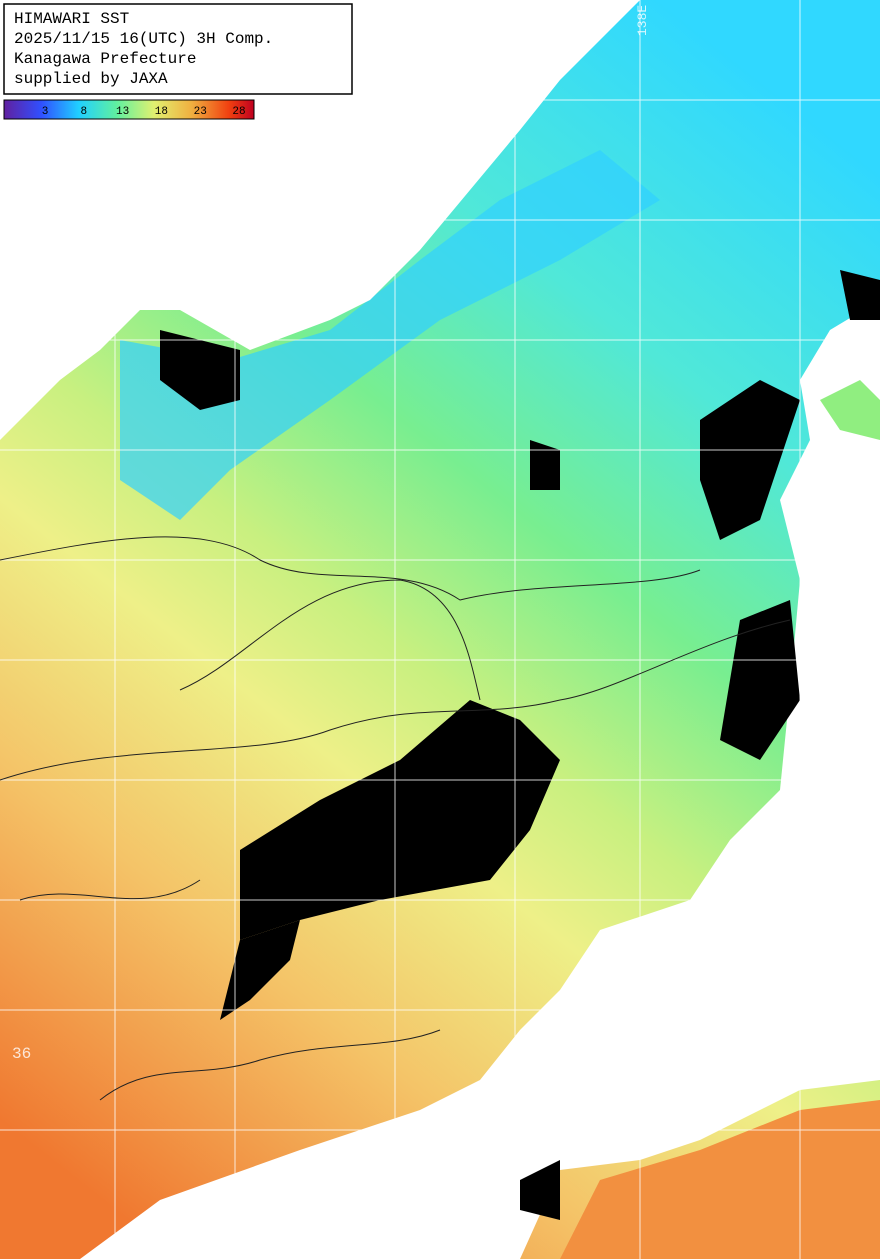 The width and height of the screenshot is (880, 1259). What do you see at coordinates (200, 112) in the screenshot?
I see `colorbar-tick-label: 23` at bounding box center [200, 112].